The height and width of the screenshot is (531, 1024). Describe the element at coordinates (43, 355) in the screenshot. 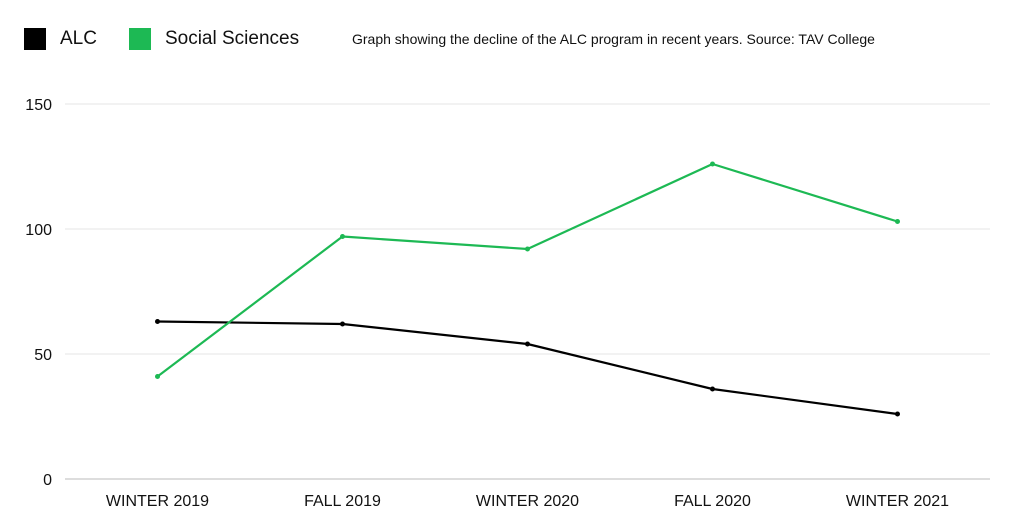

I see `y-tick-label: 50` at that location.